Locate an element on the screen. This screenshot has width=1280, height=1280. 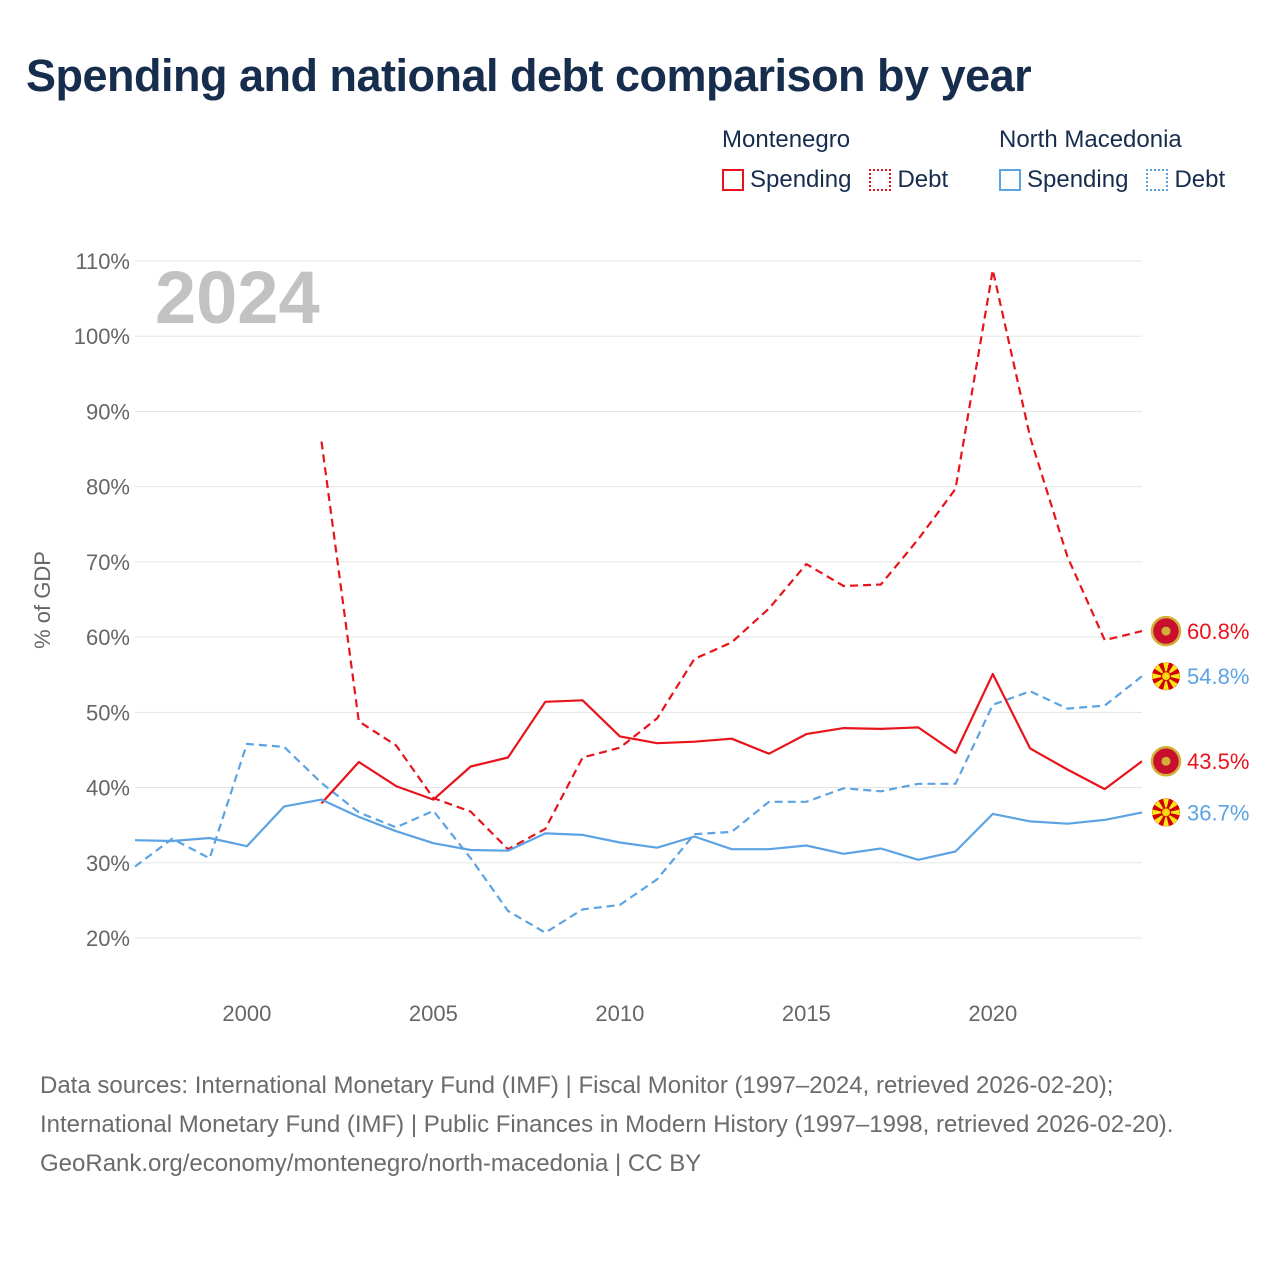
legend-item-montenegro-debt: Debt is located at coordinates (908, 180).